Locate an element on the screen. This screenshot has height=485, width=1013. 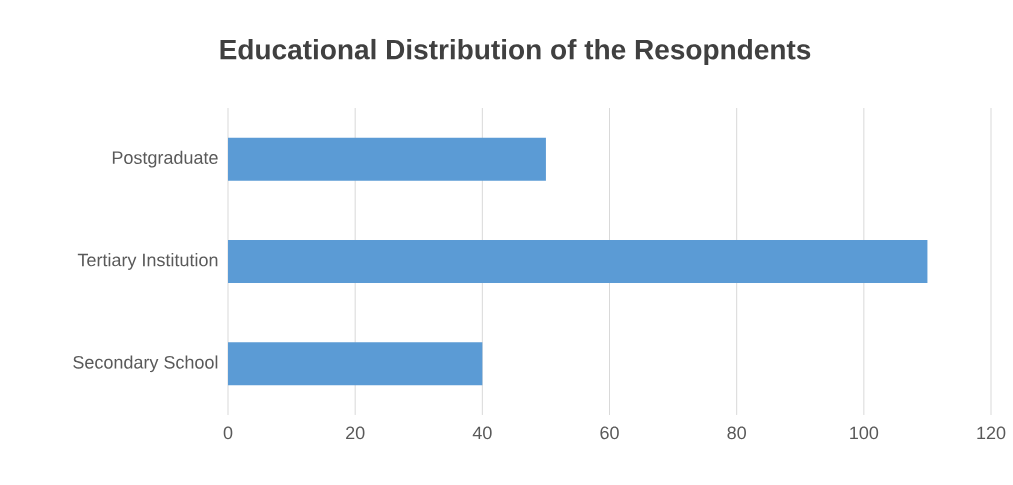
chart-title: Educational Distribution of the Resopndents is located at coordinates (515, 52).